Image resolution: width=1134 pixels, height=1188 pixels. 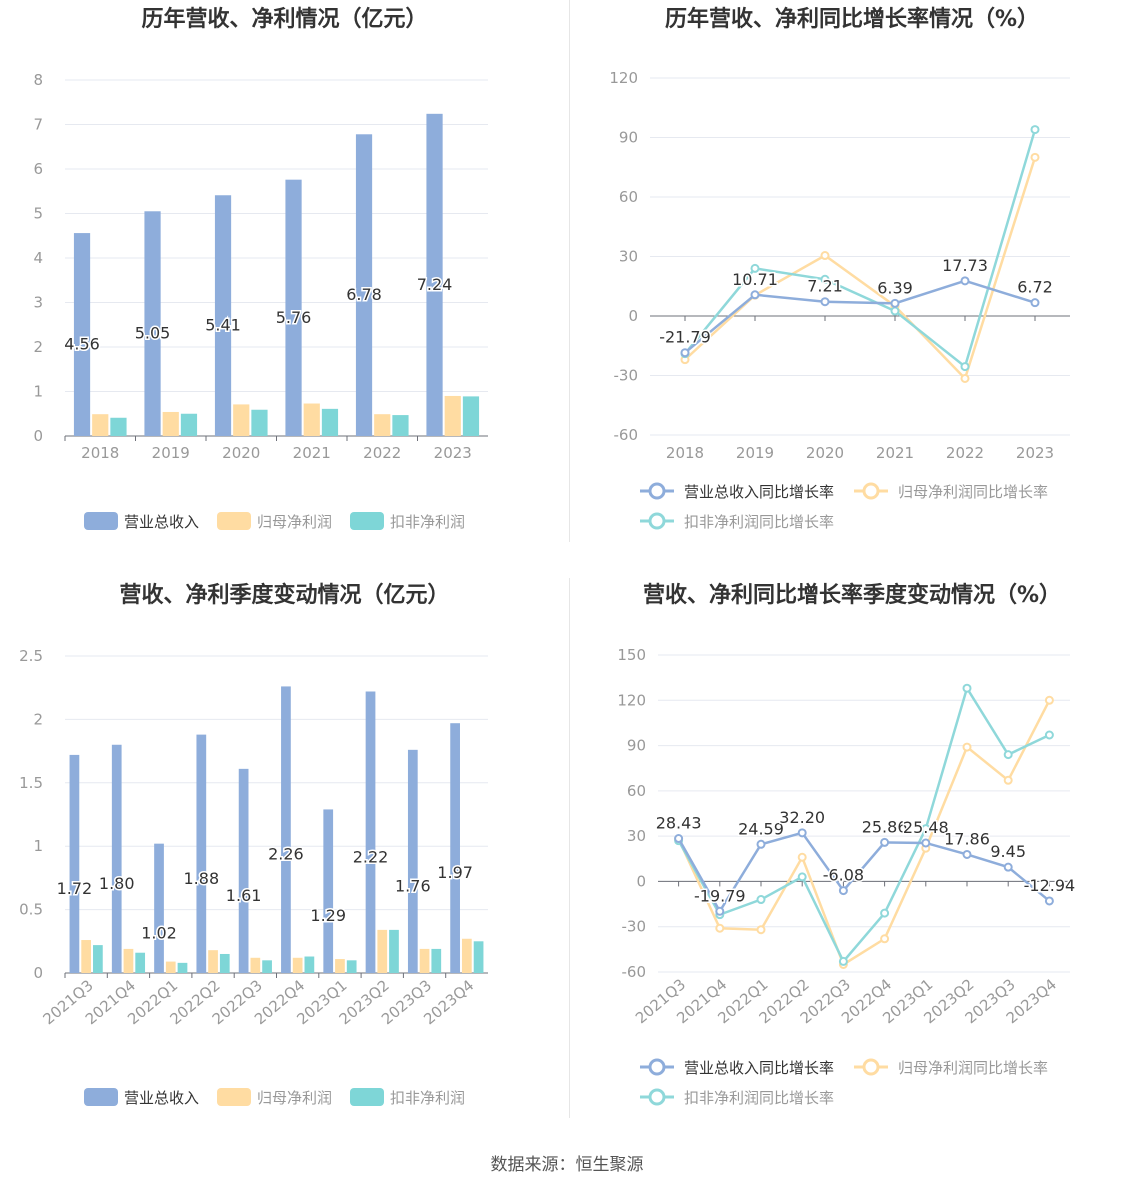 What do you see at coordinates (631, 700) in the screenshot?
I see `y-tick-label: 120` at bounding box center [631, 700].